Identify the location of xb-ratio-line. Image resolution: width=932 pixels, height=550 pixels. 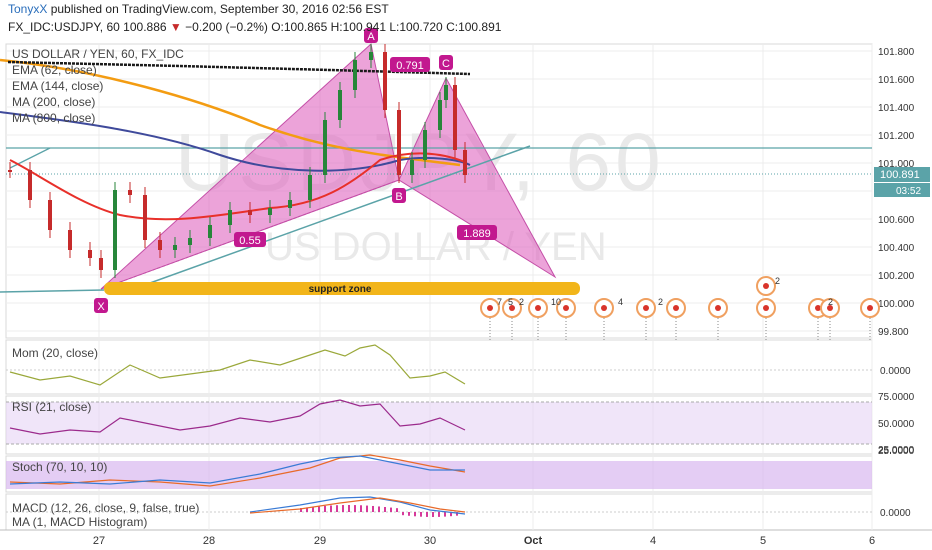
(250, 234).